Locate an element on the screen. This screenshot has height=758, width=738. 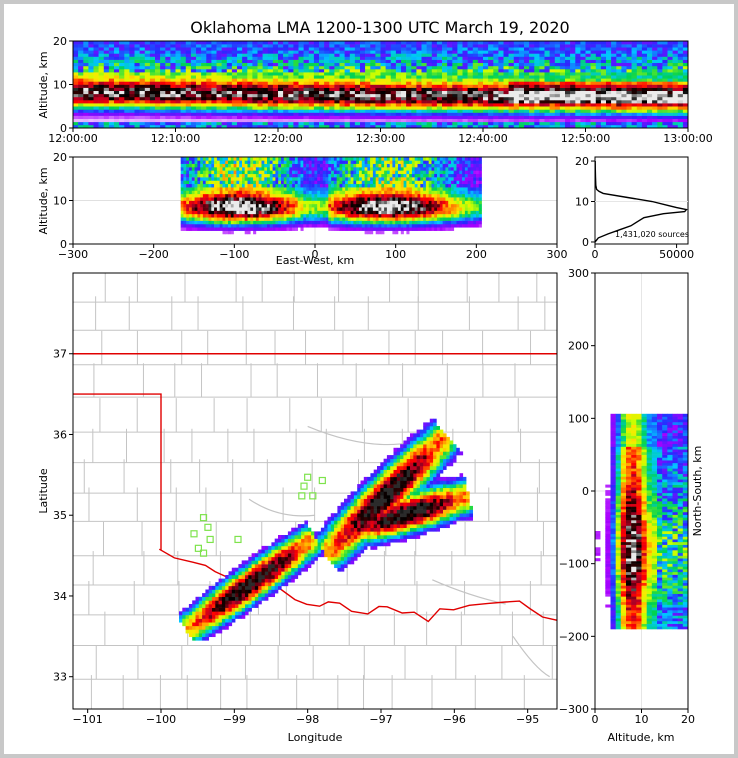
altitude-histogram-line is located at coordinates (641, 201).